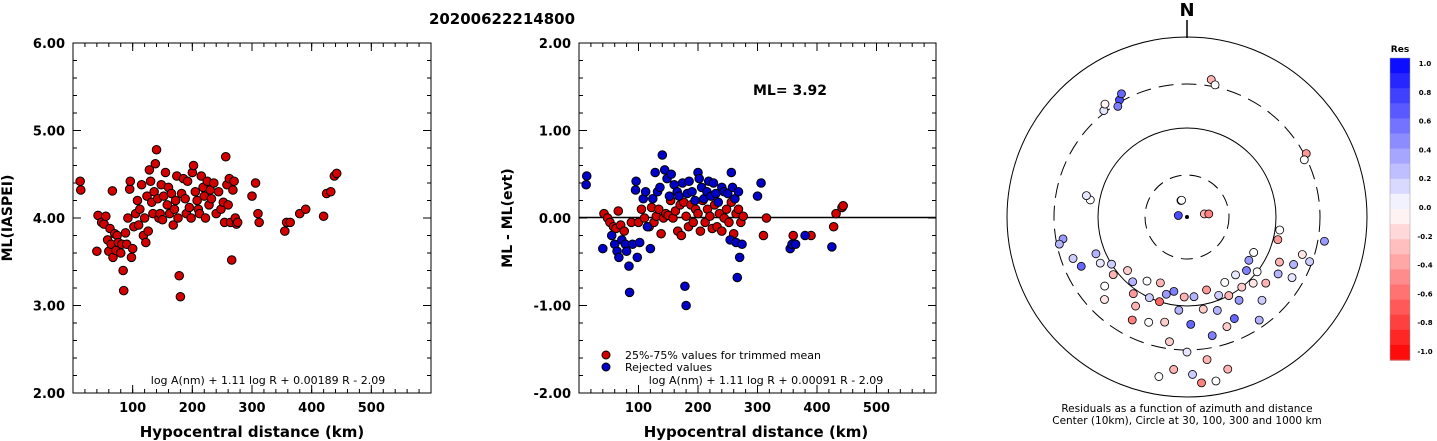  What do you see at coordinates (555, 44) in the screenshot?
I see `middle-ytick-label: 2.00` at bounding box center [555, 44].